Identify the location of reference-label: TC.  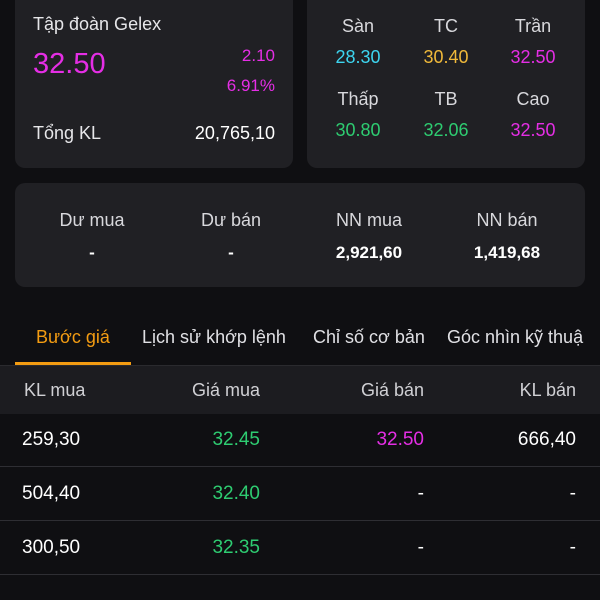
(446, 26).